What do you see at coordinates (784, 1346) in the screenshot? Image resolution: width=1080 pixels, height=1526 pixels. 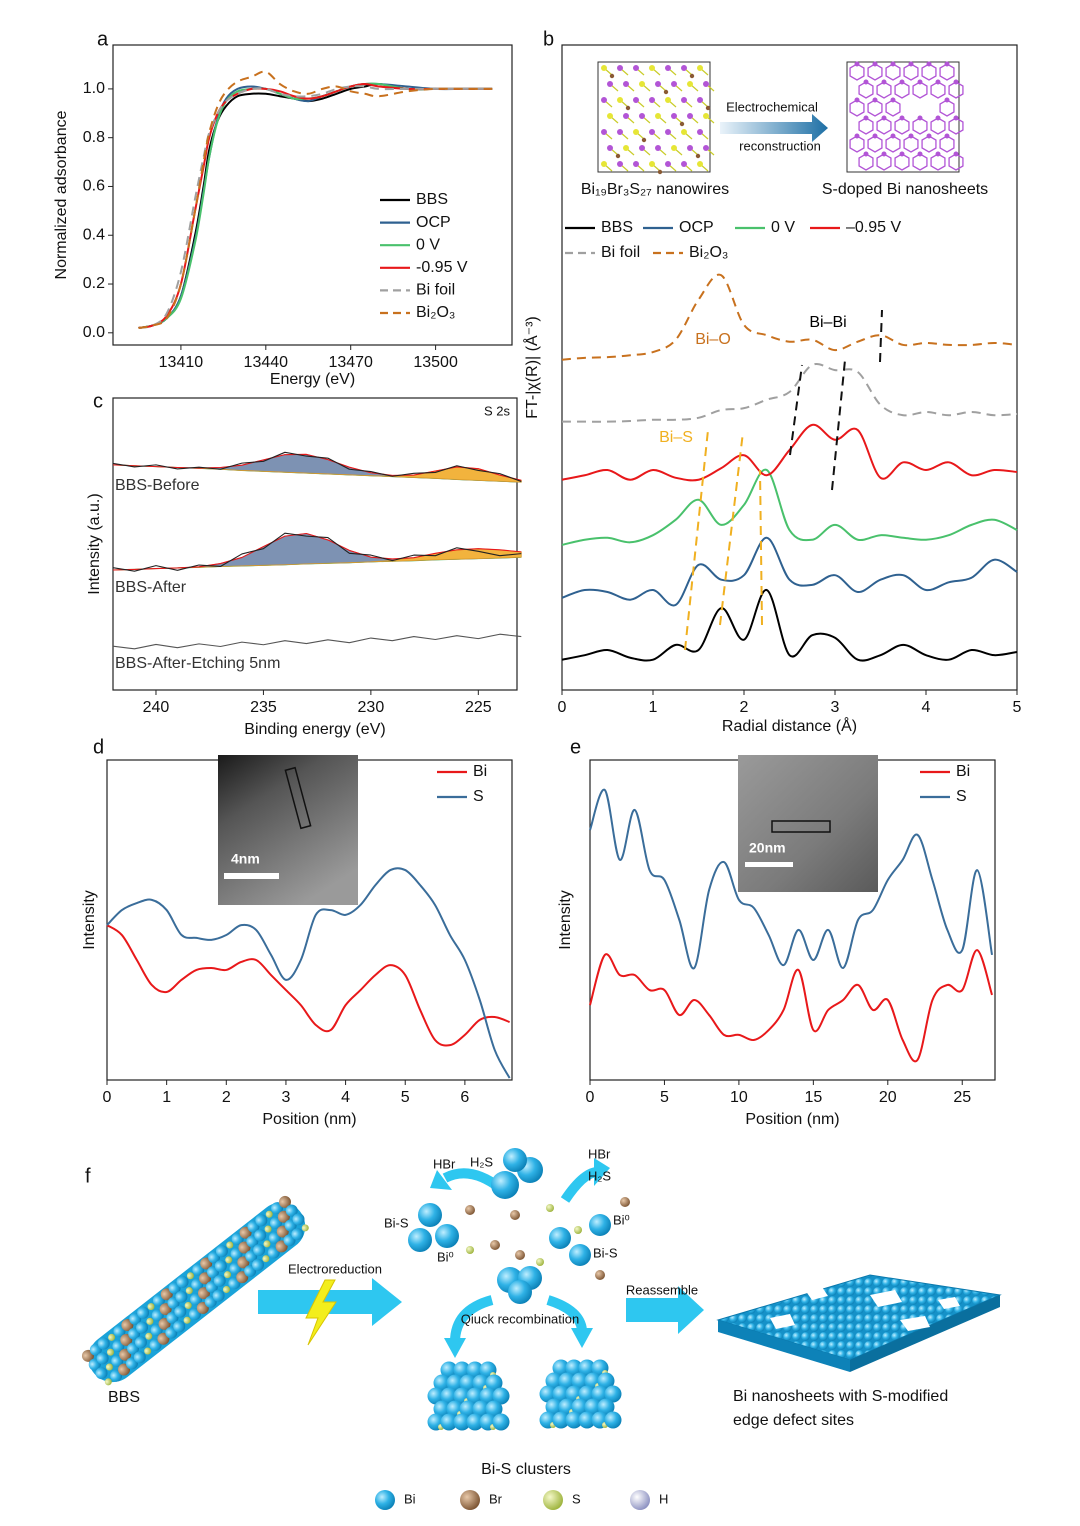 I see `nanosheet-edge` at bounding box center [784, 1346].